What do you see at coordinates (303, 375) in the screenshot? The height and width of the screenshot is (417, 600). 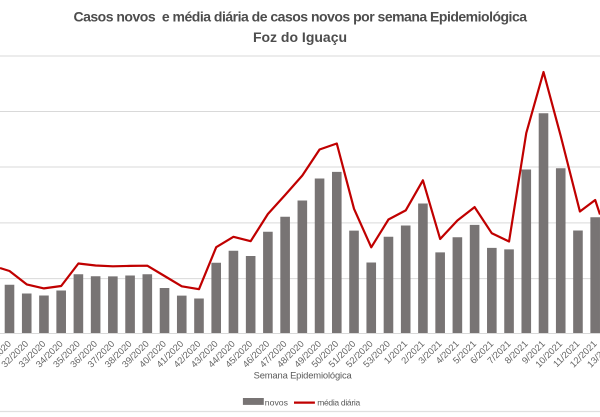 I see `svg-text: Semana Epidemiológica` at bounding box center [303, 375].